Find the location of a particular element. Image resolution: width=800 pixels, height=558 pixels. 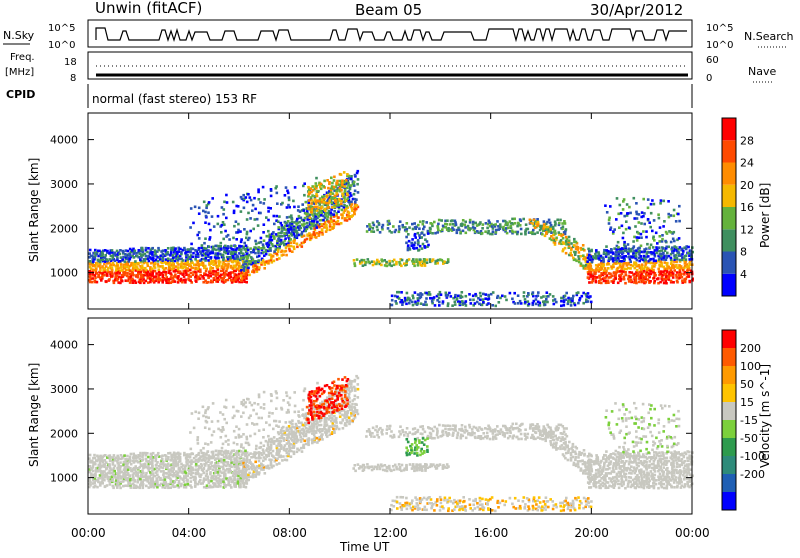

freq-label-1: Freq. is located at coordinates (22, 57).